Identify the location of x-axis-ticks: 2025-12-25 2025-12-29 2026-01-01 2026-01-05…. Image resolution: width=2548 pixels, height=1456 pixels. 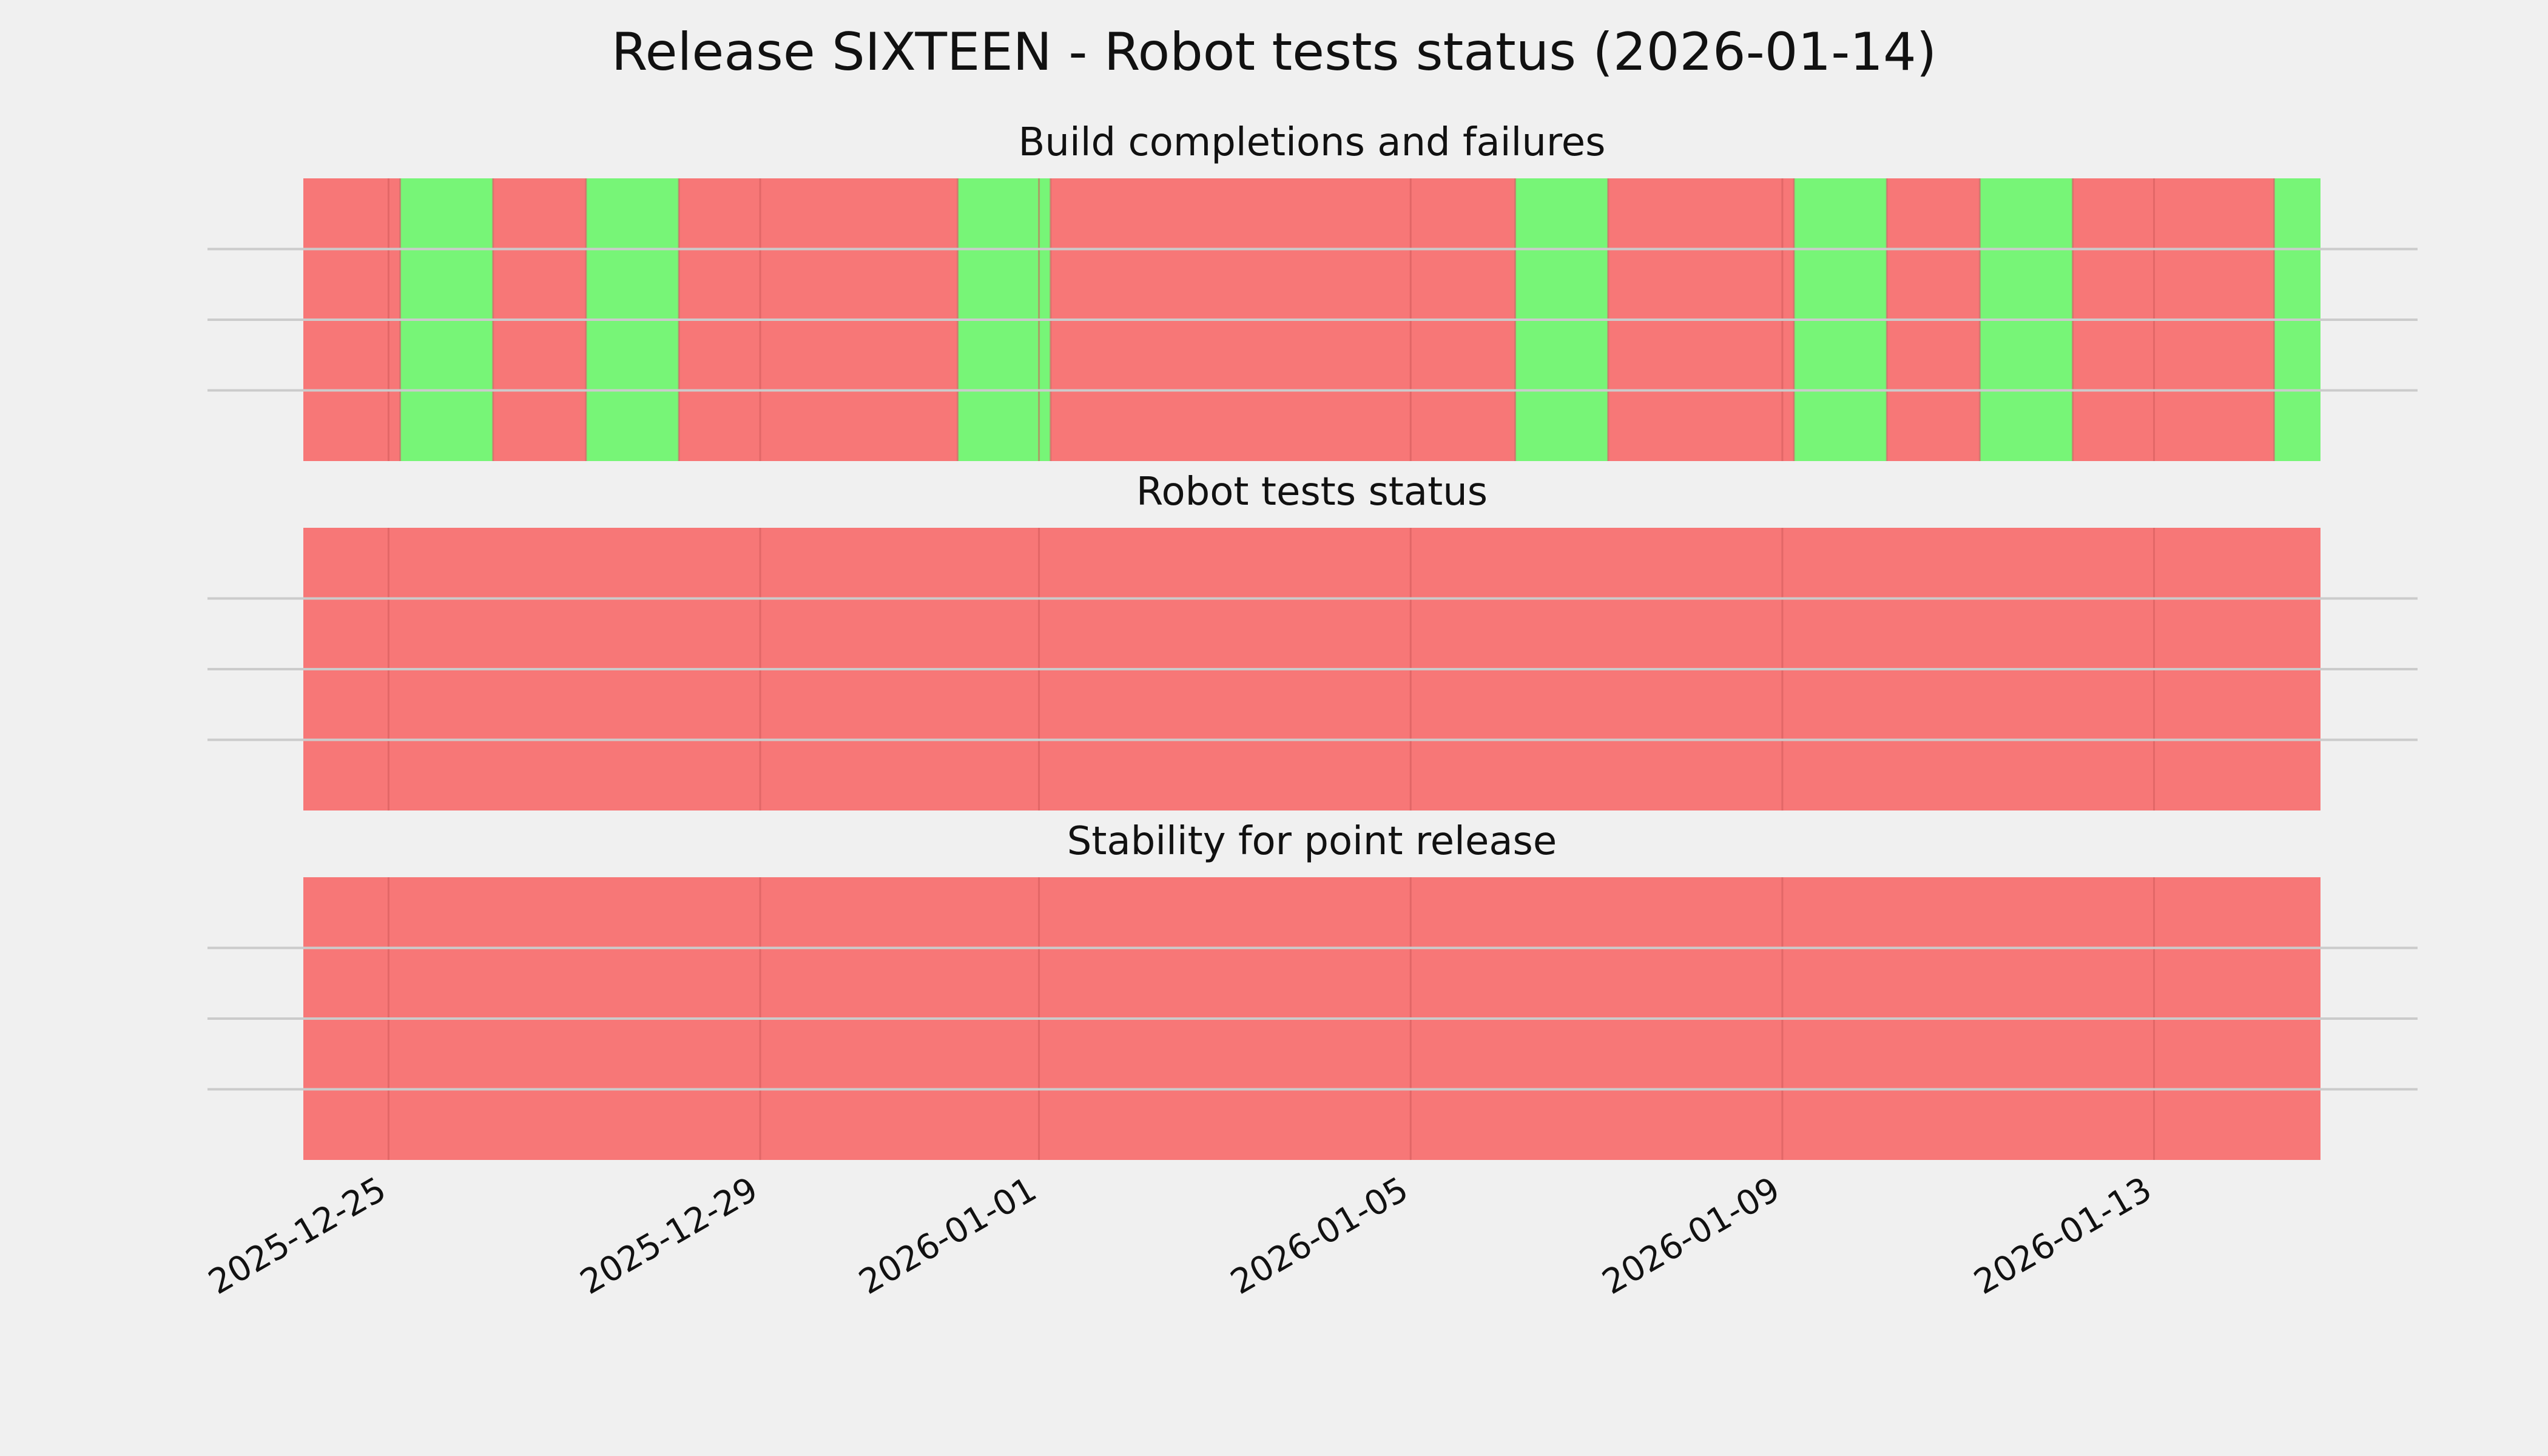
(1180, 1236).